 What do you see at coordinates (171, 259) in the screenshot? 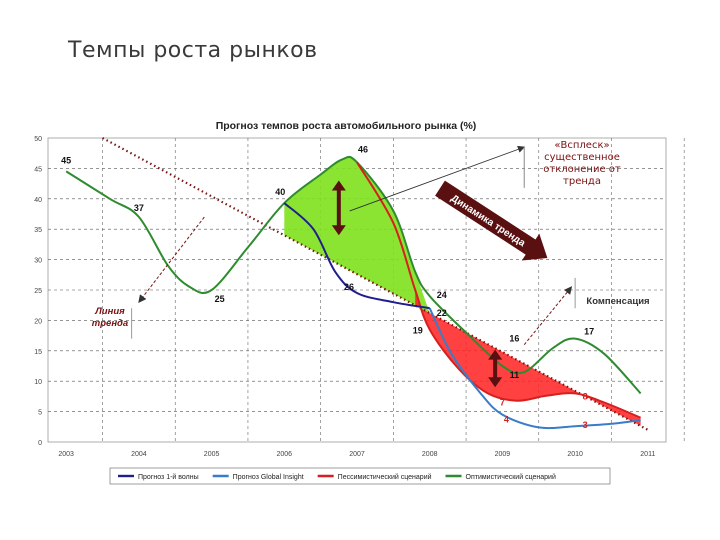
I see `trend-line-pointer` at bounding box center [171, 259].